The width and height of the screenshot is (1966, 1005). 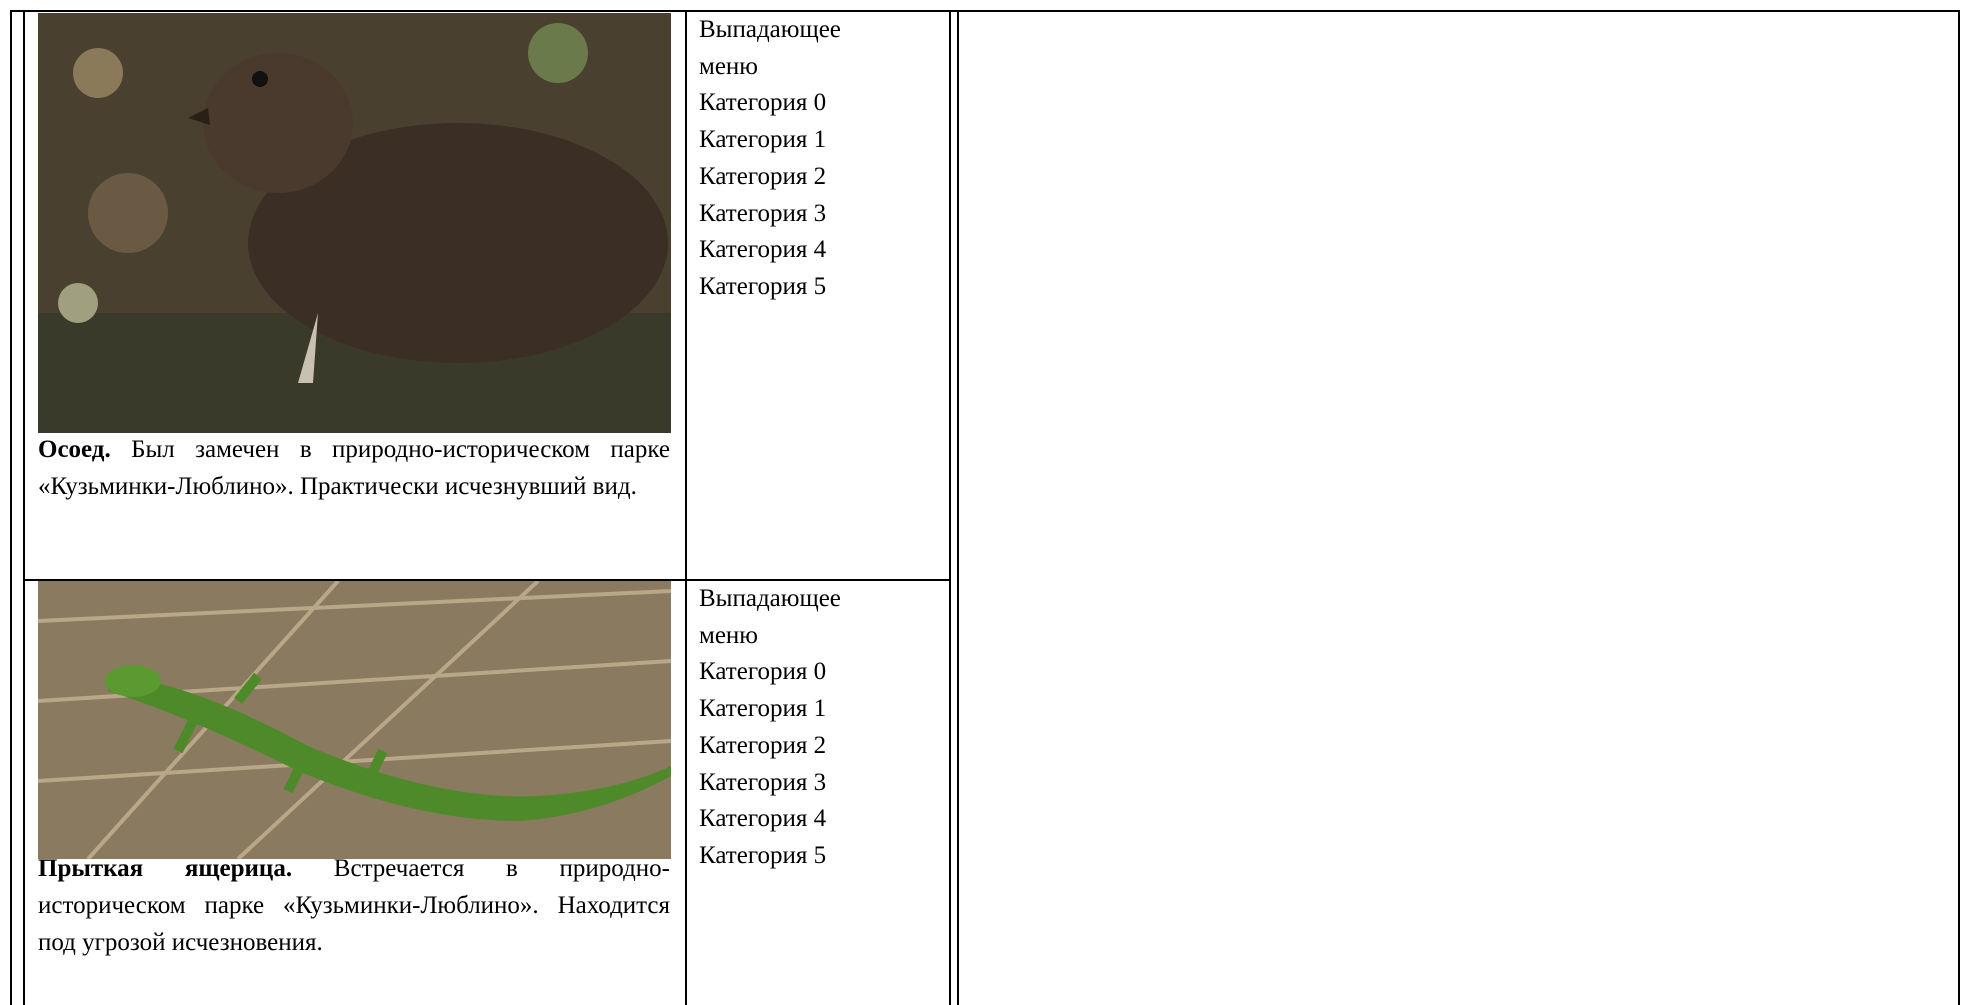 What do you see at coordinates (354, 223) in the screenshot?
I see `bird-photo` at bounding box center [354, 223].